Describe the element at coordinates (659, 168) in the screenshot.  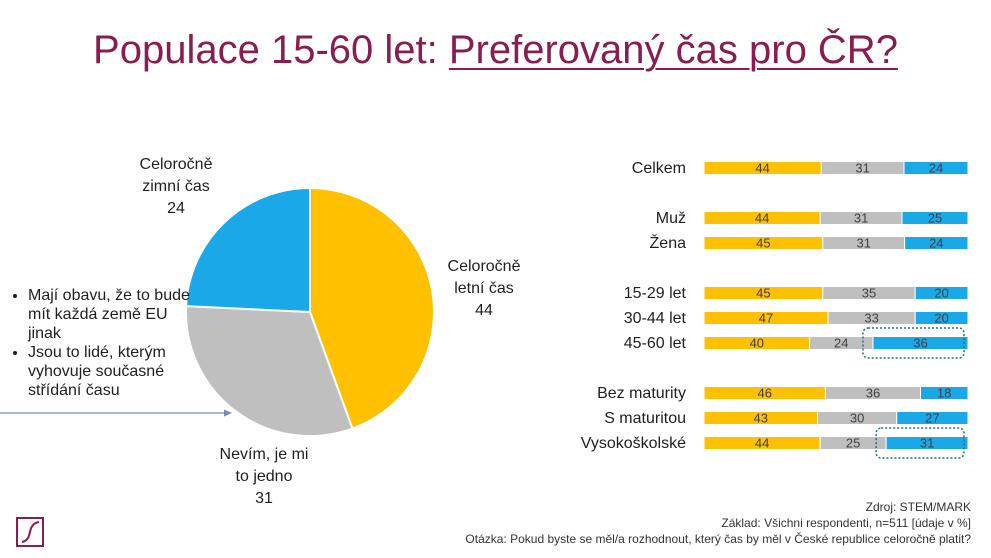
I see `category-label: Celkem` at that location.